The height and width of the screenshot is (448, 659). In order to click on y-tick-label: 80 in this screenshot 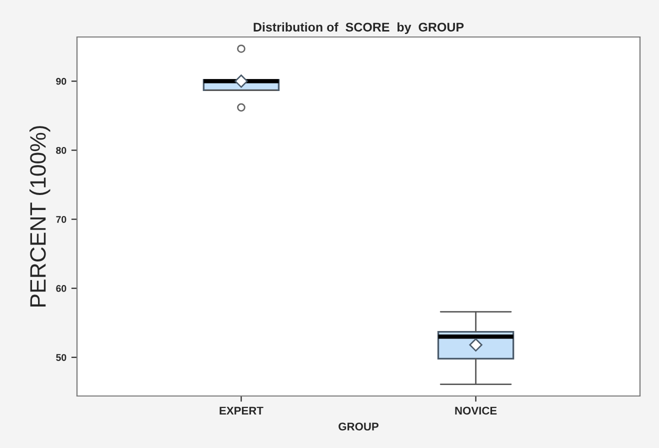, I will do `click(61, 150)`.